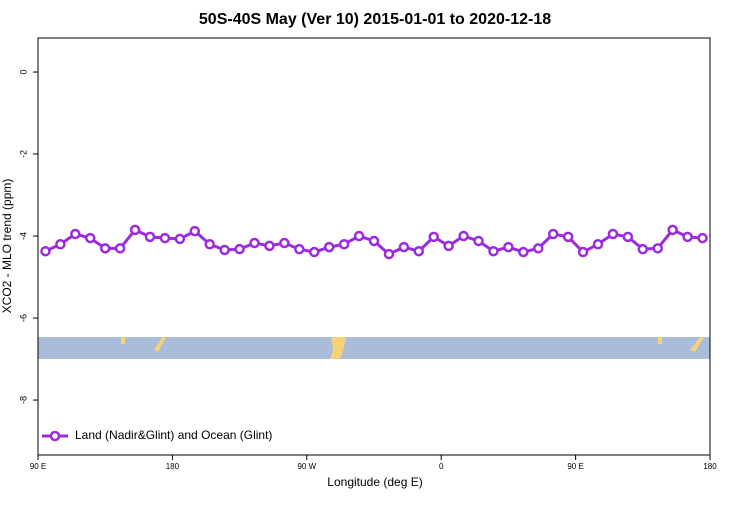 The width and height of the screenshot is (750, 505). Describe the element at coordinates (412, 348) in the screenshot. I see `land-patches` at that location.